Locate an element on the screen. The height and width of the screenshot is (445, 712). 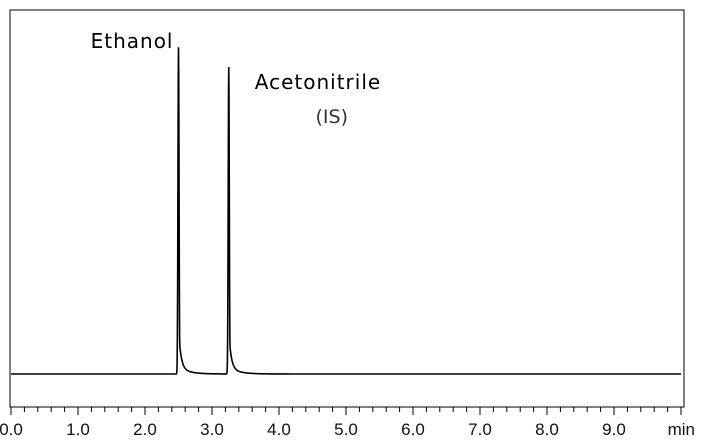
x-tick-label: 1.0 is located at coordinates (78, 429).